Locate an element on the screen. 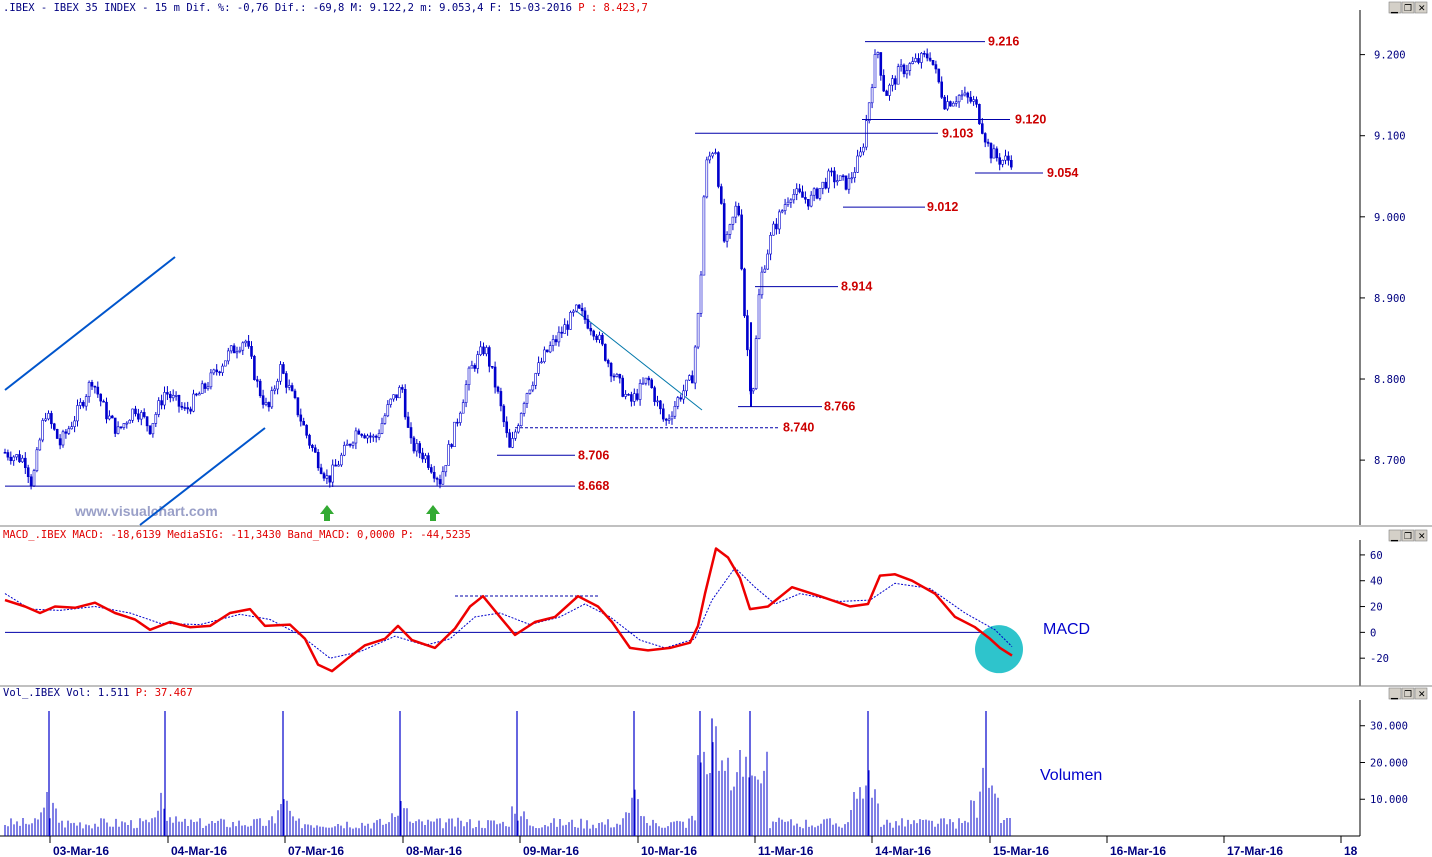 The image size is (1432, 857). macd-line is located at coordinates (508, 610).